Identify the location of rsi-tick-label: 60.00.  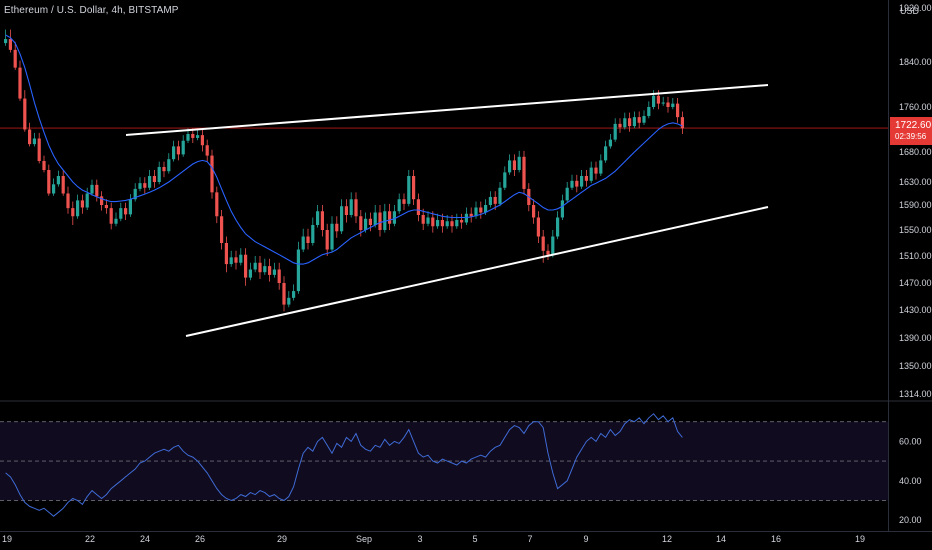
(910, 441).